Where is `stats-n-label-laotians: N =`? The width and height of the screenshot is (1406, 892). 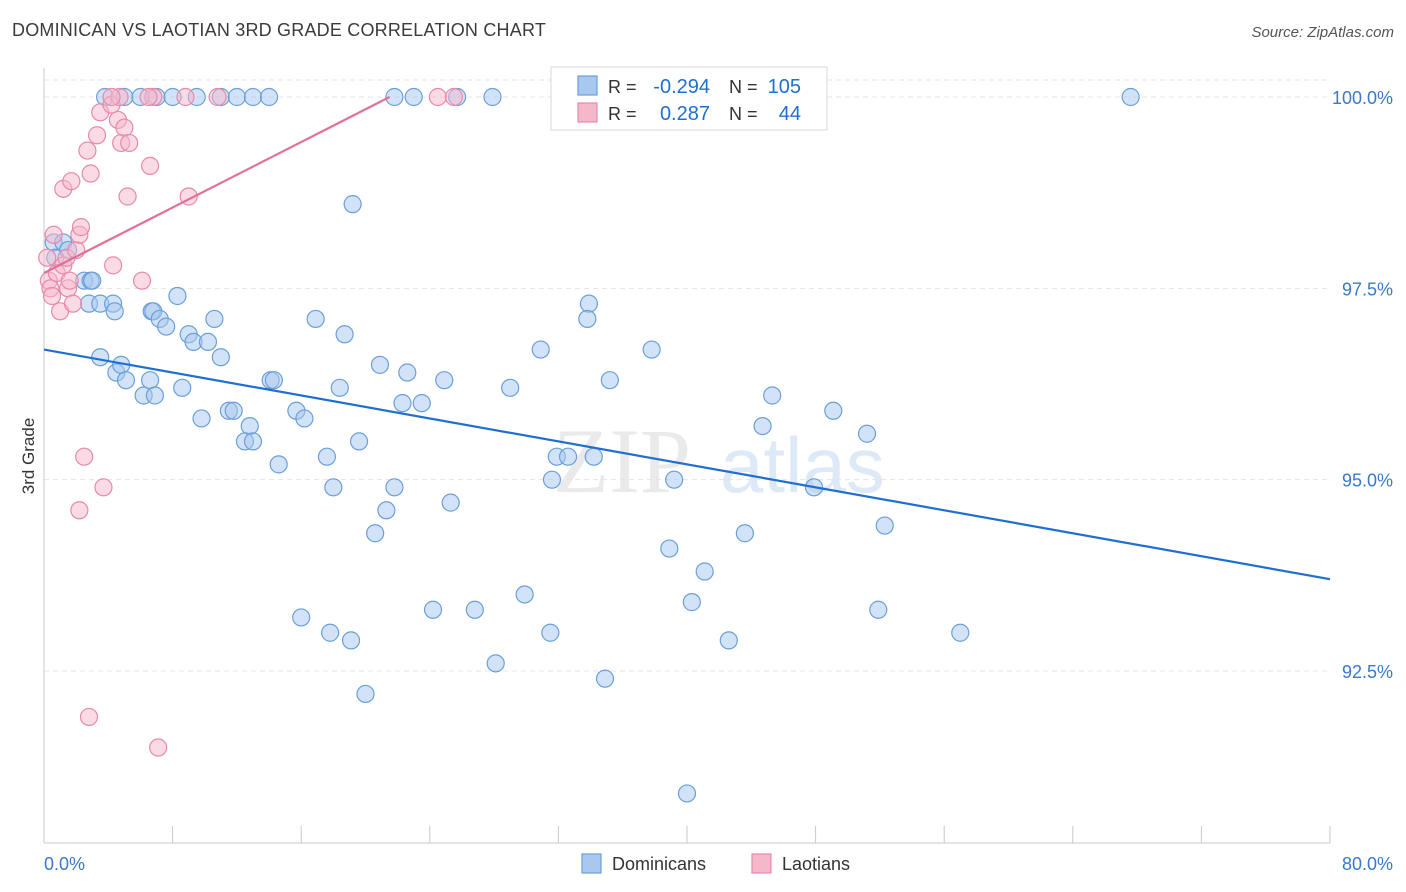 stats-n-label-laotians: N = is located at coordinates (743, 114).